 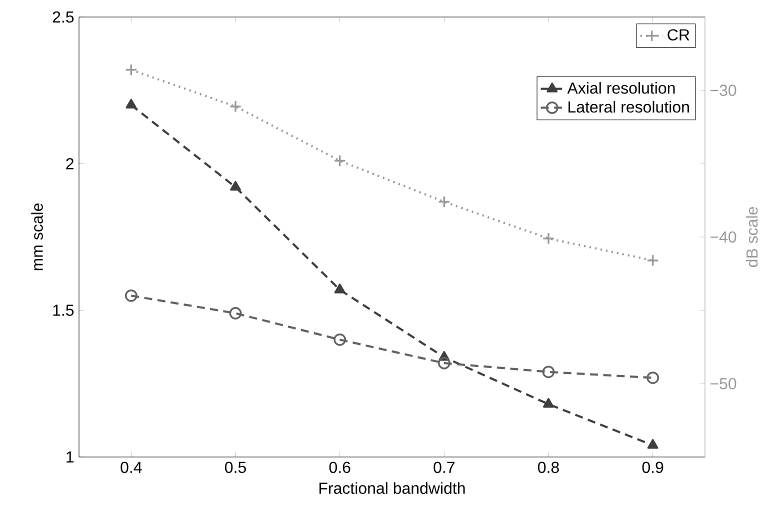 I want to click on x-tick-label: 0.7, so click(x=444, y=468).